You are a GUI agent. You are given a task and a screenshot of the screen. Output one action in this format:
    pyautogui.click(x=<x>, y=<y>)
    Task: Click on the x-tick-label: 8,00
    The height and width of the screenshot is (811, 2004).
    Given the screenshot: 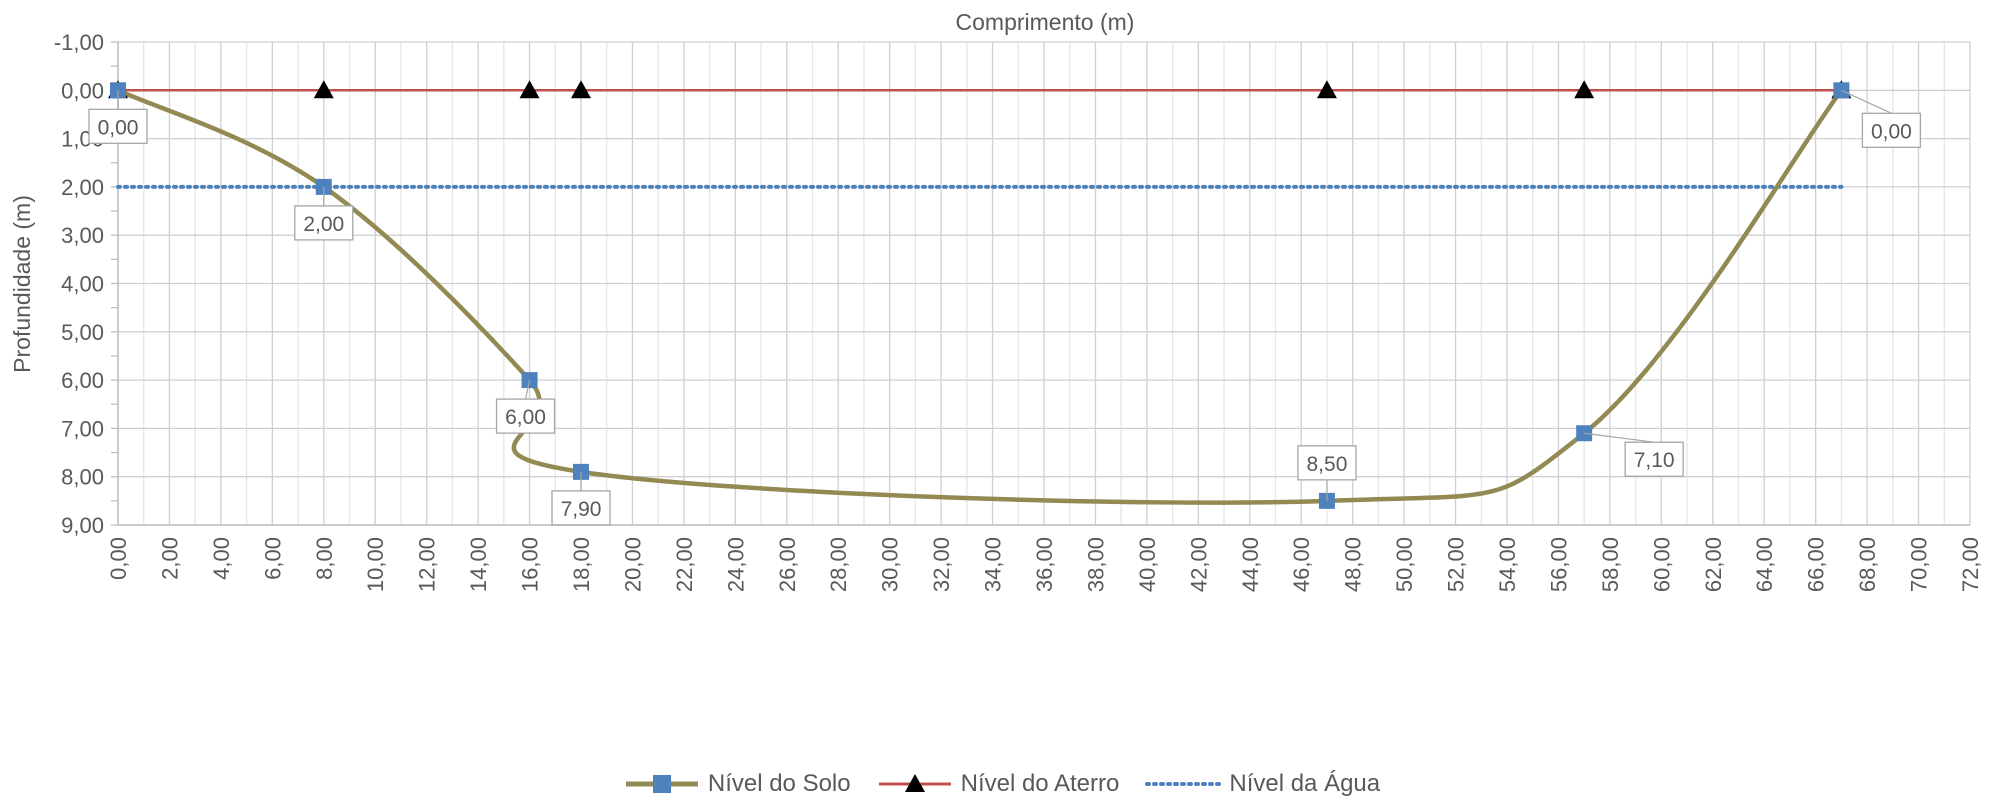 What is the action you would take?
    pyautogui.click(x=324, y=558)
    